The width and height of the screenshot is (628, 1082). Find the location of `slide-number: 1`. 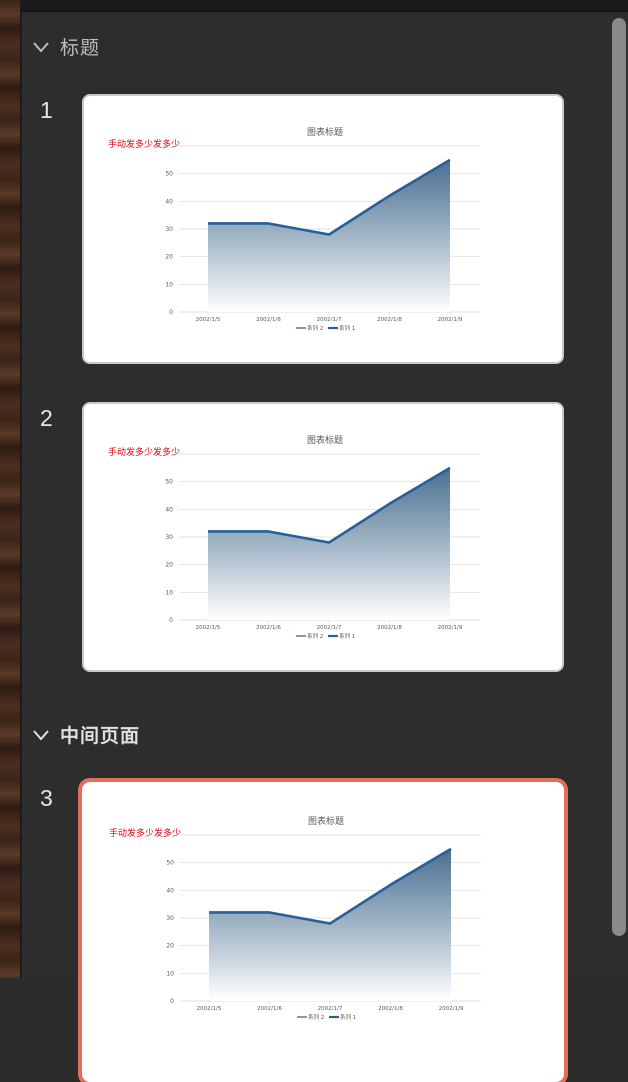

slide-number: 1 is located at coordinates (46, 110).